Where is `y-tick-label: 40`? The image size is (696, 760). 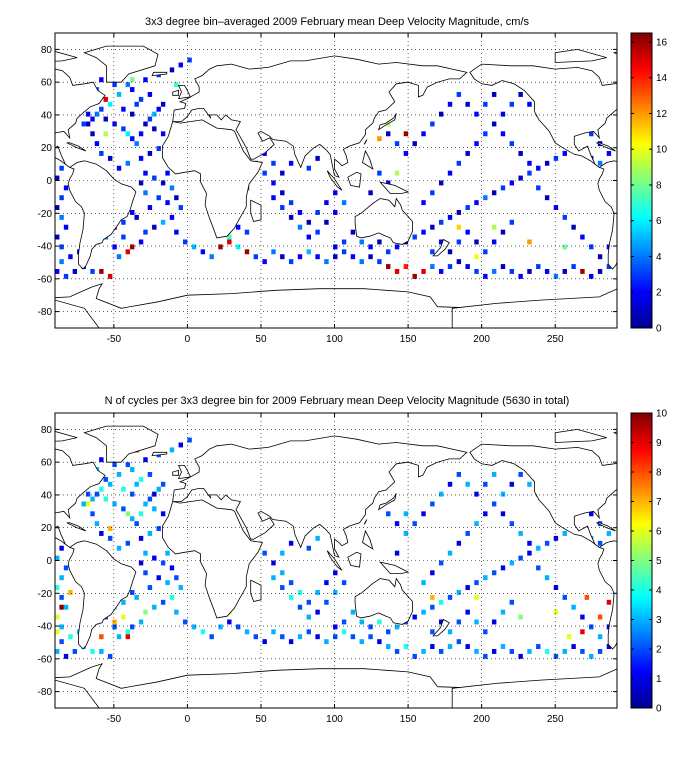
y-tick-label: 40 is located at coordinates (47, 495).